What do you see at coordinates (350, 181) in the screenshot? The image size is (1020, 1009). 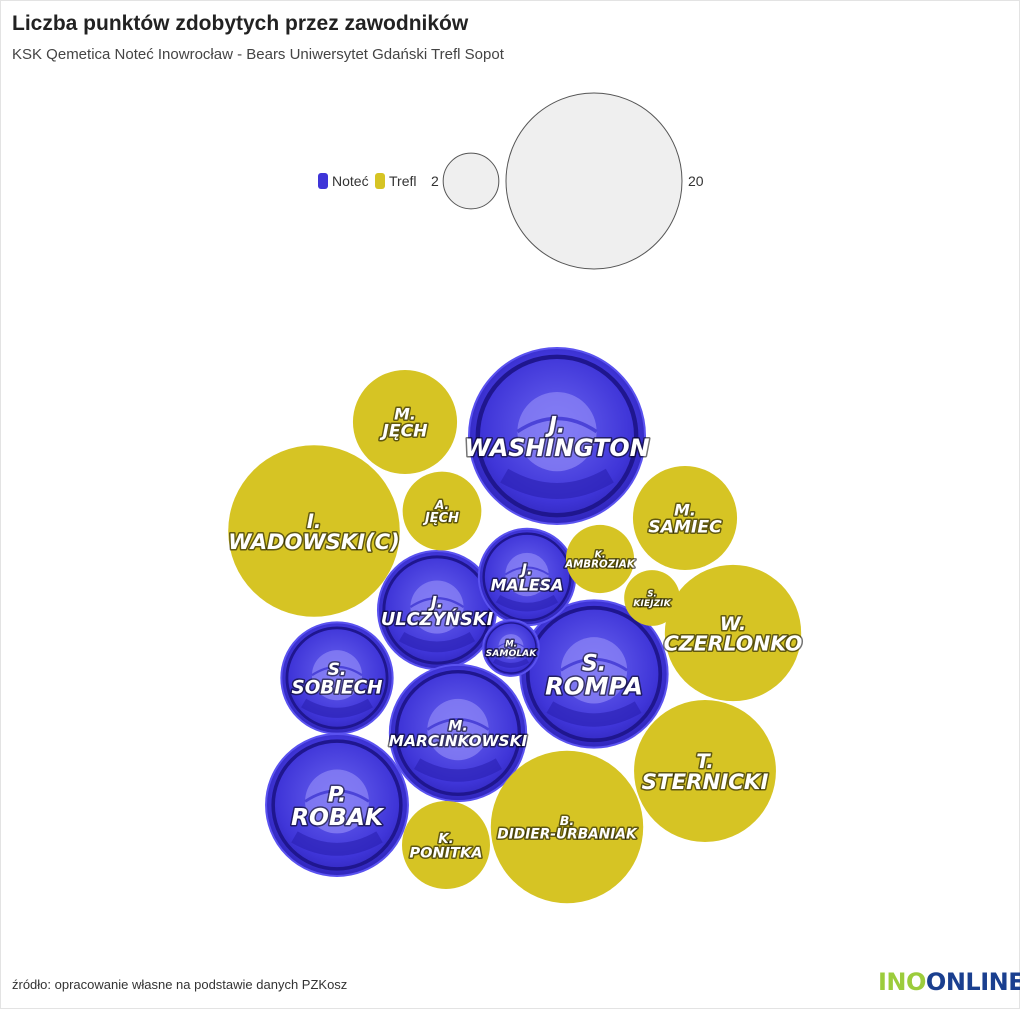 I see `legend-label: Noteć` at bounding box center [350, 181].